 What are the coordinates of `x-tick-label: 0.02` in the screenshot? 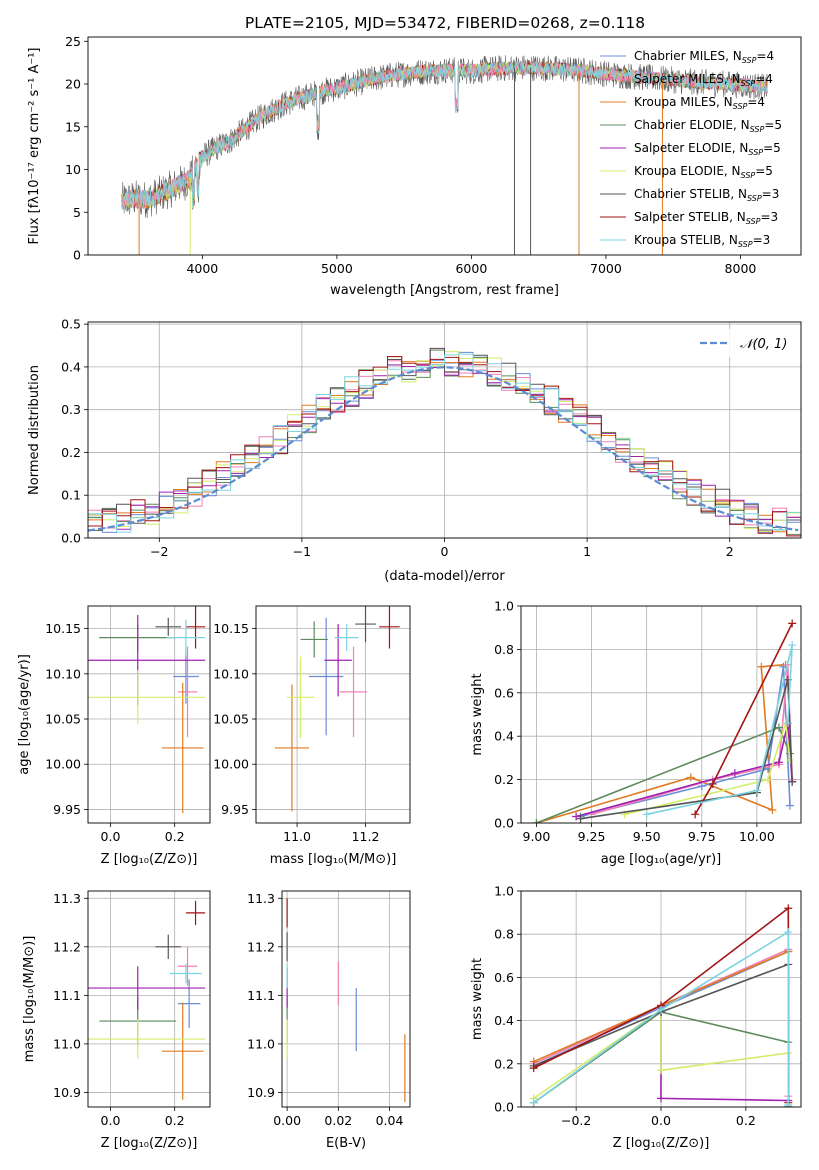 It's located at (338, 1120).